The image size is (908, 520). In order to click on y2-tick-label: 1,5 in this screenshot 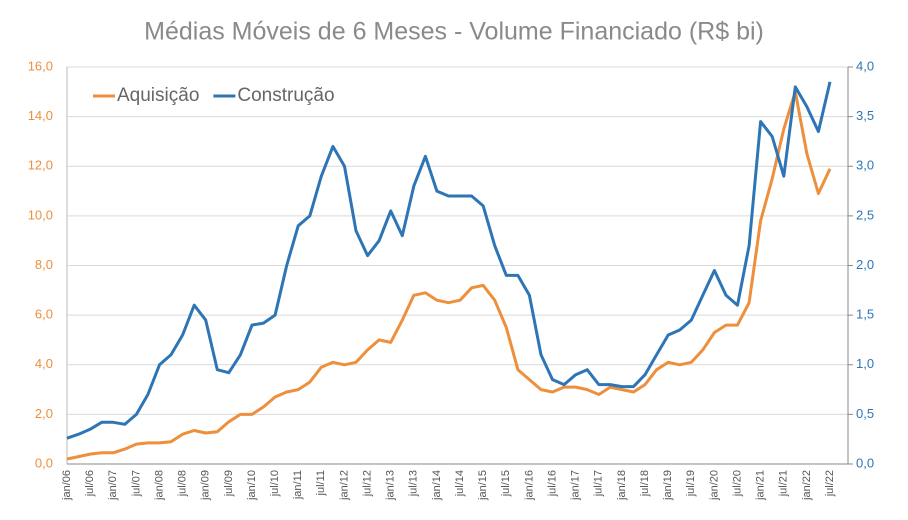, I will do `click(865, 314)`.